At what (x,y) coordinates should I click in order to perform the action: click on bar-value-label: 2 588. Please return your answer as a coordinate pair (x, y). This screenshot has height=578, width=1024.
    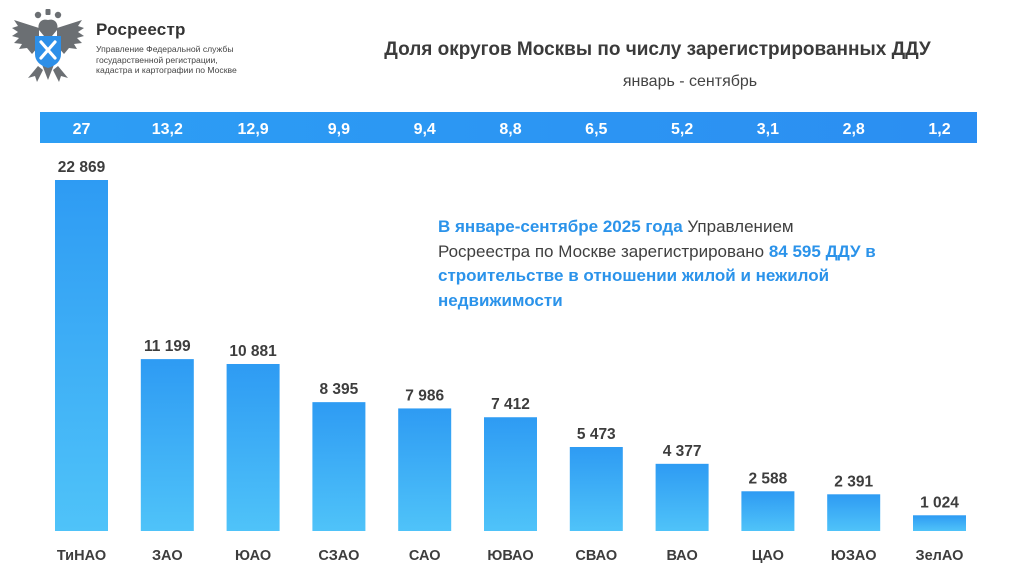
    Looking at the image, I should click on (768, 478).